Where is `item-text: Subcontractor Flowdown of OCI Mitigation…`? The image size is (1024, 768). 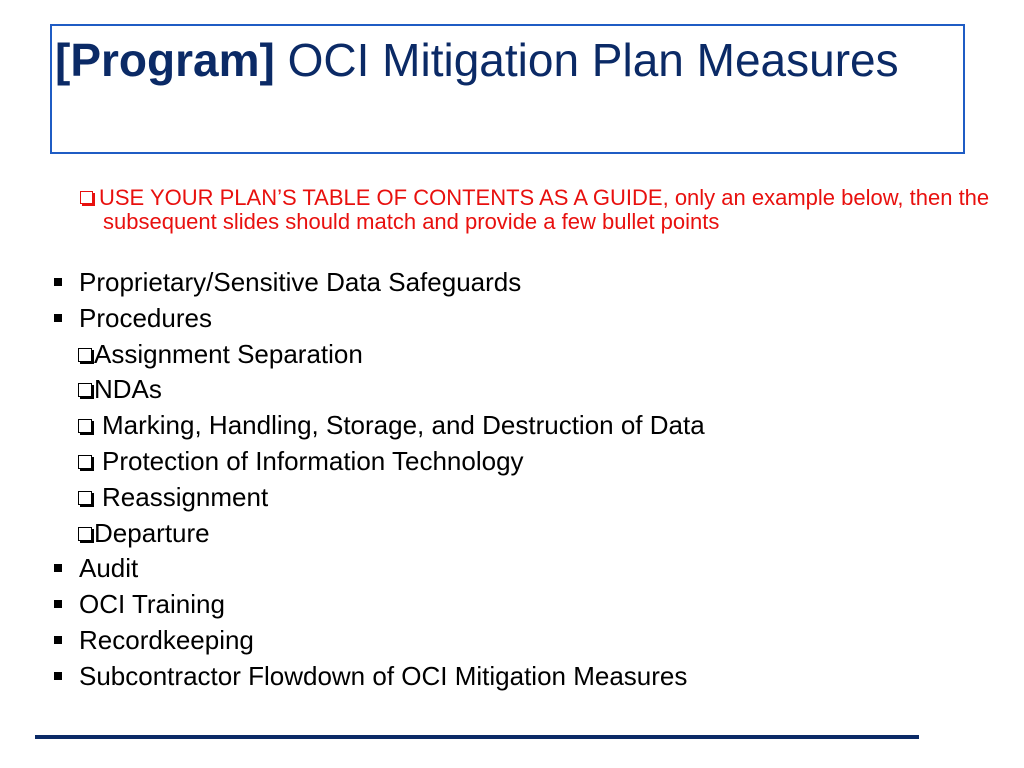 item-text: Subcontractor Flowdown of OCI Mitigation… is located at coordinates (383, 675).